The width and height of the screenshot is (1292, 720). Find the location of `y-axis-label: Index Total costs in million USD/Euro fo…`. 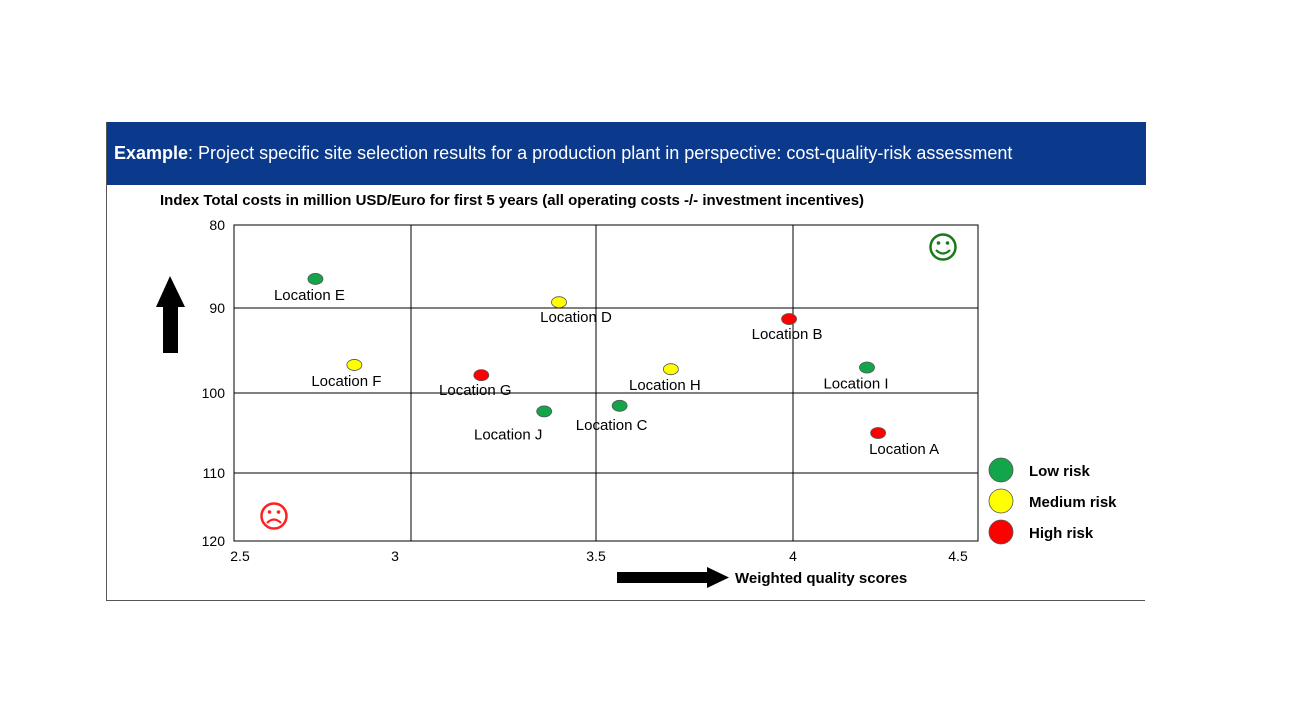

y-axis-label: Index Total costs in million USD/Euro fo… is located at coordinates (512, 200).